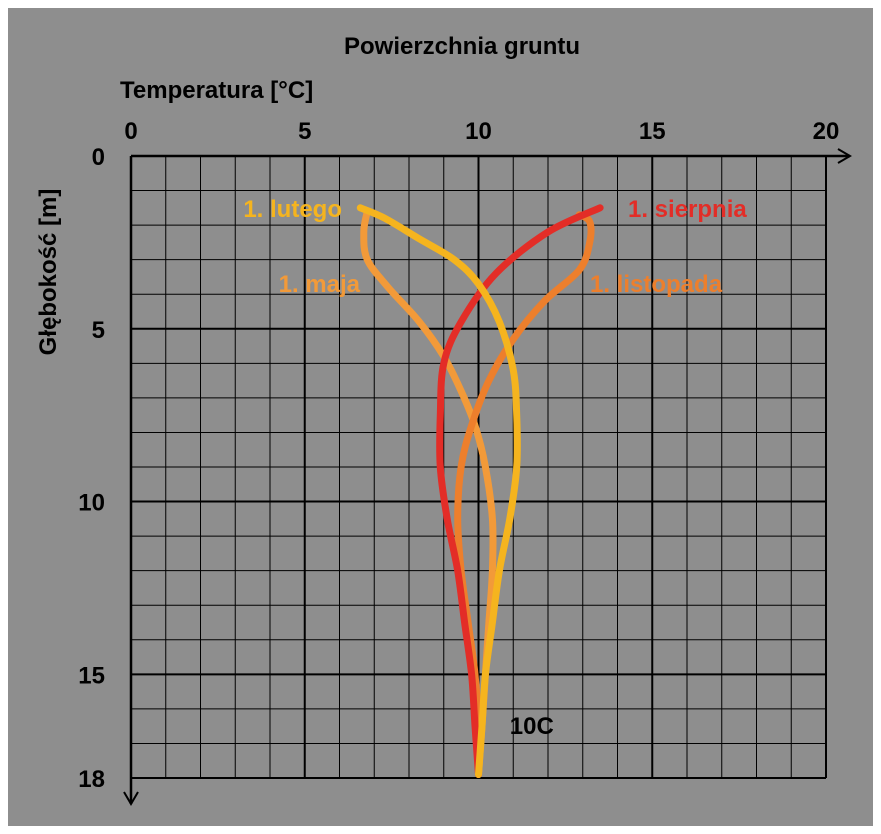 This screenshot has width=881, height=834. What do you see at coordinates (462, 46) in the screenshot?
I see `chart-title: Powierzchnia gruntu` at bounding box center [462, 46].